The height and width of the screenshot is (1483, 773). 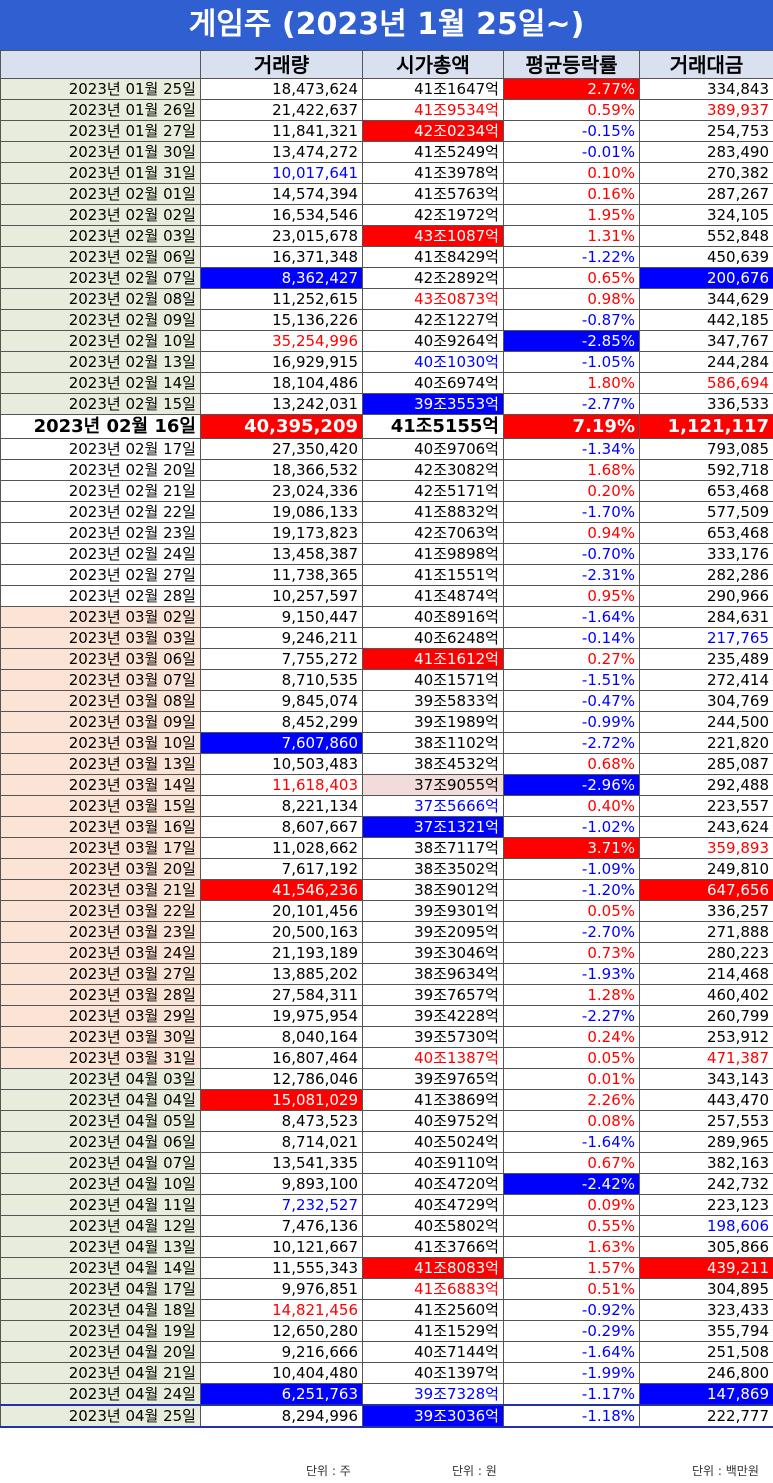 I want to click on cell-date: 2023년 02월 13일, so click(x=100, y=362).